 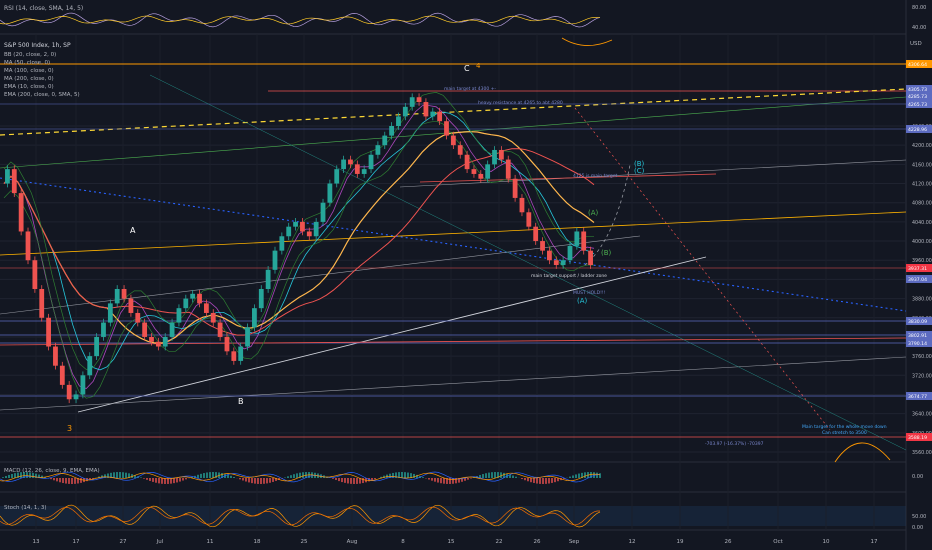 What do you see at coordinates (300, 477) in the screenshot?
I see `macd-line` at bounding box center [300, 477].